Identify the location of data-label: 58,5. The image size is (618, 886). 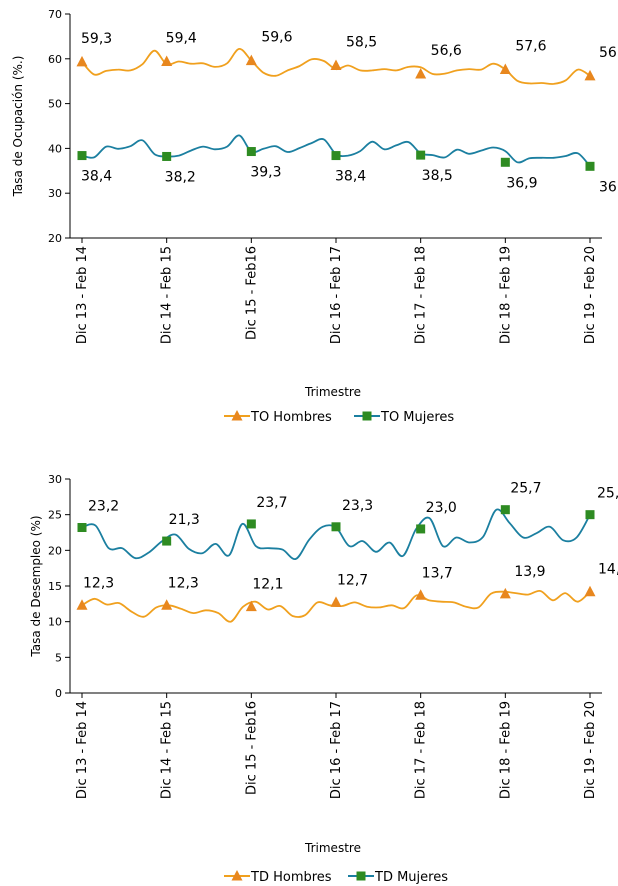
(361, 43).